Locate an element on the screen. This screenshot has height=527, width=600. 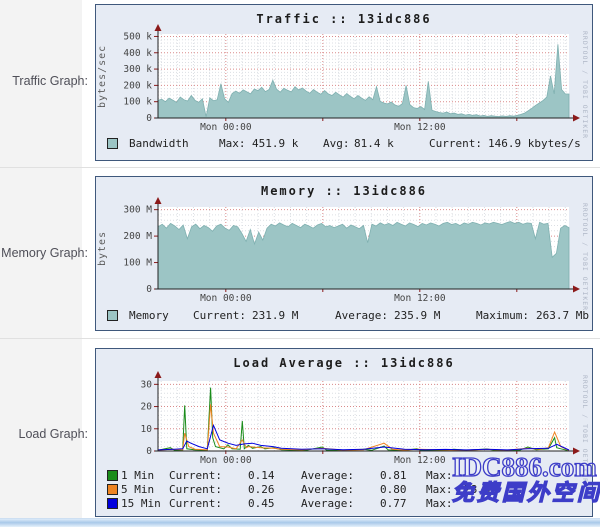
load-15min-swatch-icon is located at coordinates (112, 503).